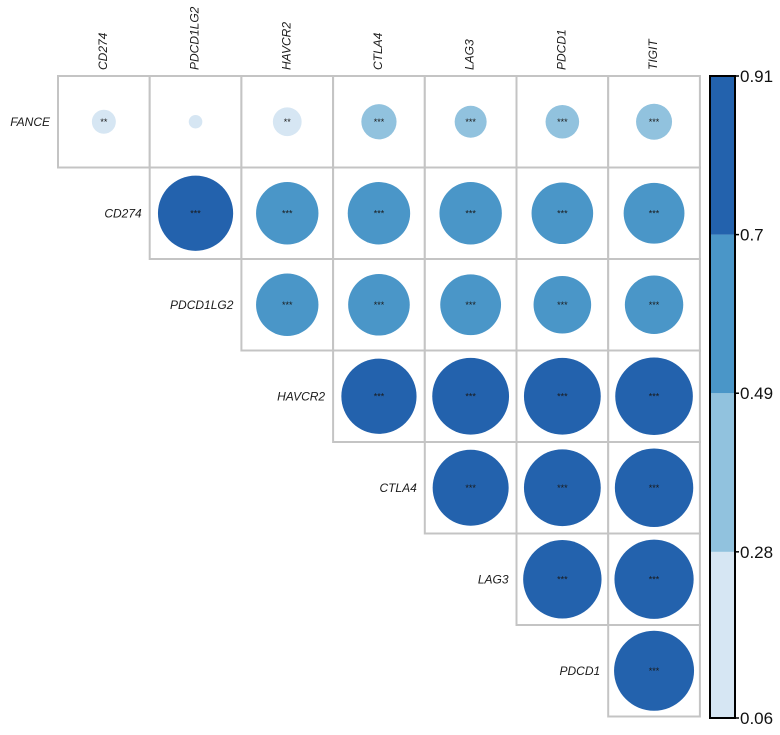 The image size is (780, 735). I want to click on column-label-TIGIT: TIGIT, so click(653, 54).